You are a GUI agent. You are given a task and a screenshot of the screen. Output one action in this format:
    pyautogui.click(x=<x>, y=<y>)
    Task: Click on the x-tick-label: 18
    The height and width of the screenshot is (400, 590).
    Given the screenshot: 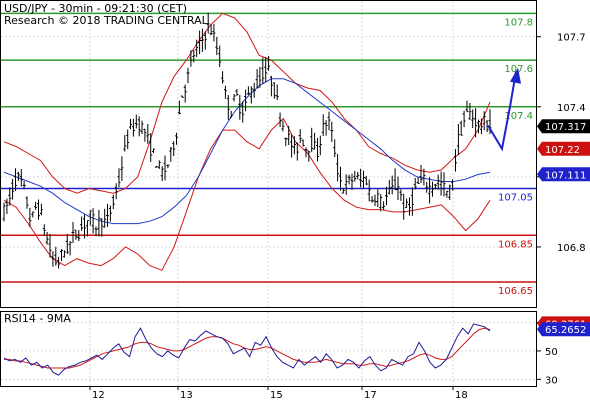 What is the action you would take?
    pyautogui.click(x=461, y=395)
    